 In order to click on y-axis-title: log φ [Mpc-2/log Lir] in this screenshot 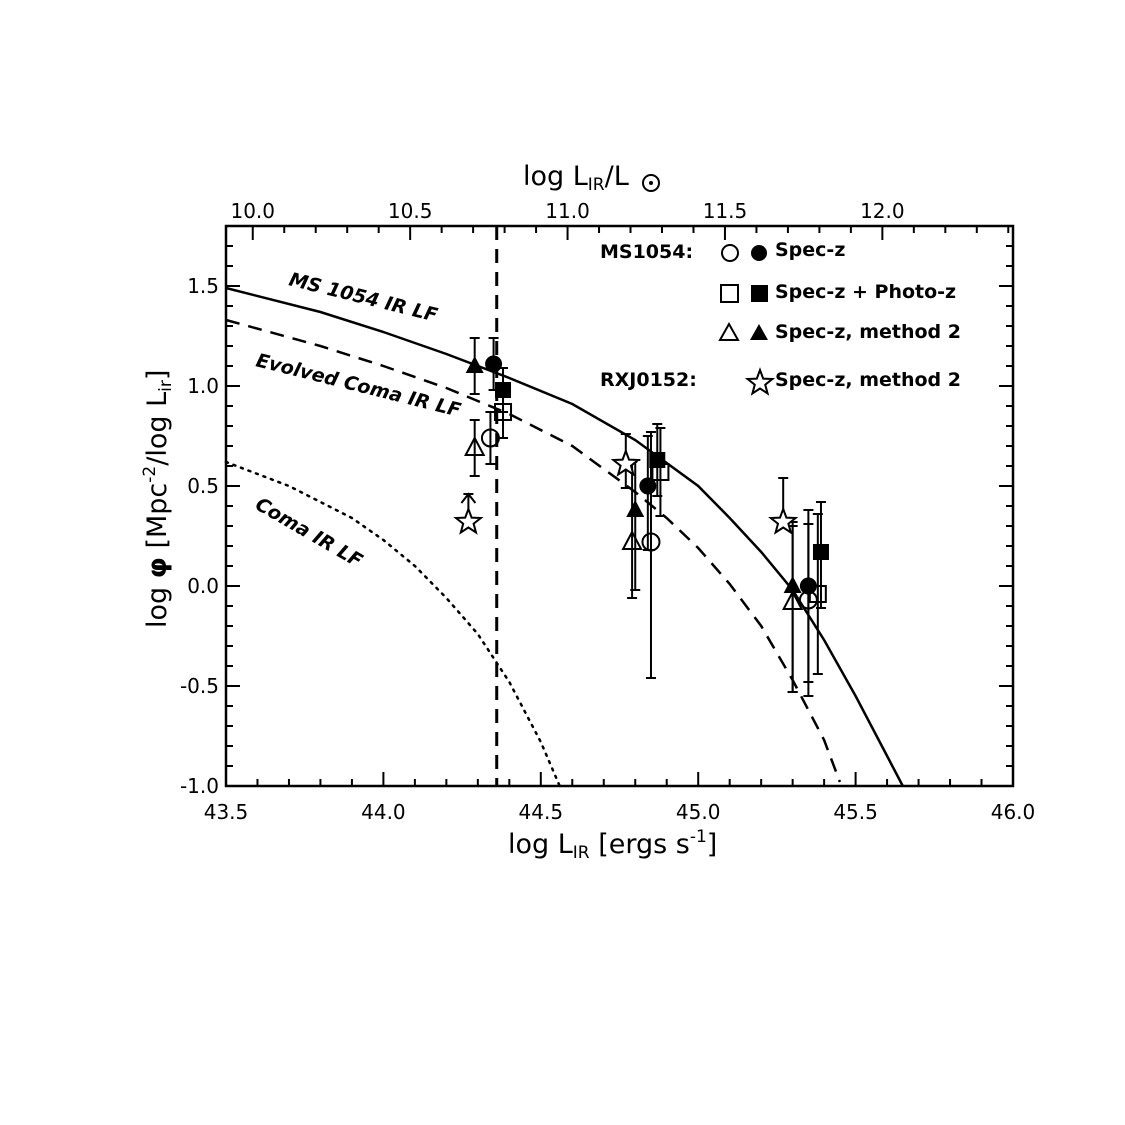, I will do `click(158, 499)`.